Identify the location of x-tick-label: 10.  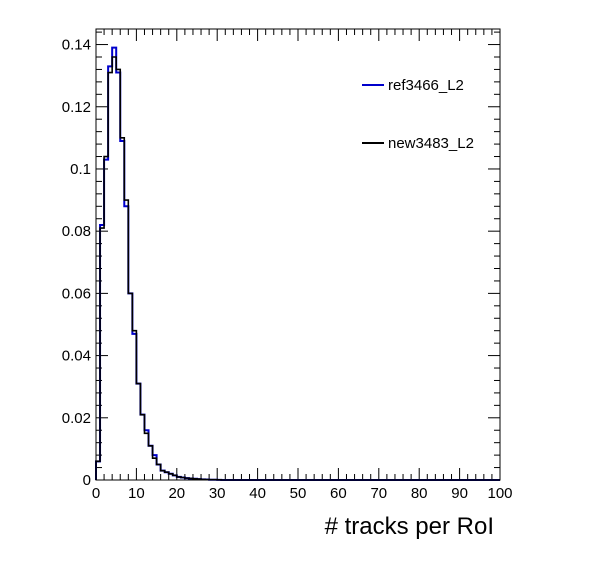
(136, 493).